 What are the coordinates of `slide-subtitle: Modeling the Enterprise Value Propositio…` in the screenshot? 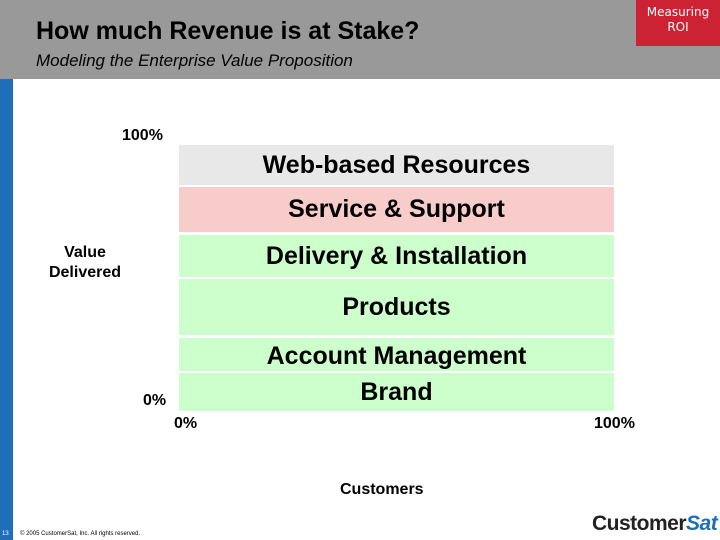 It's located at (194, 60).